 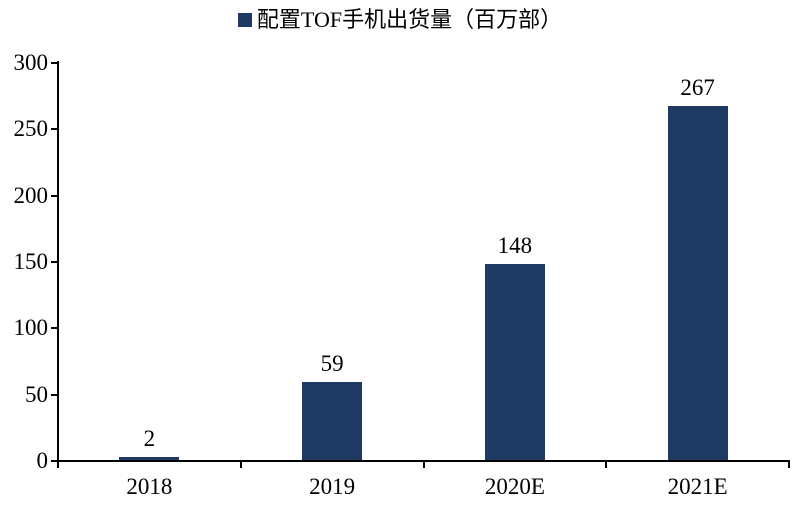 I want to click on bar-value-label: 59, so click(x=332, y=363).